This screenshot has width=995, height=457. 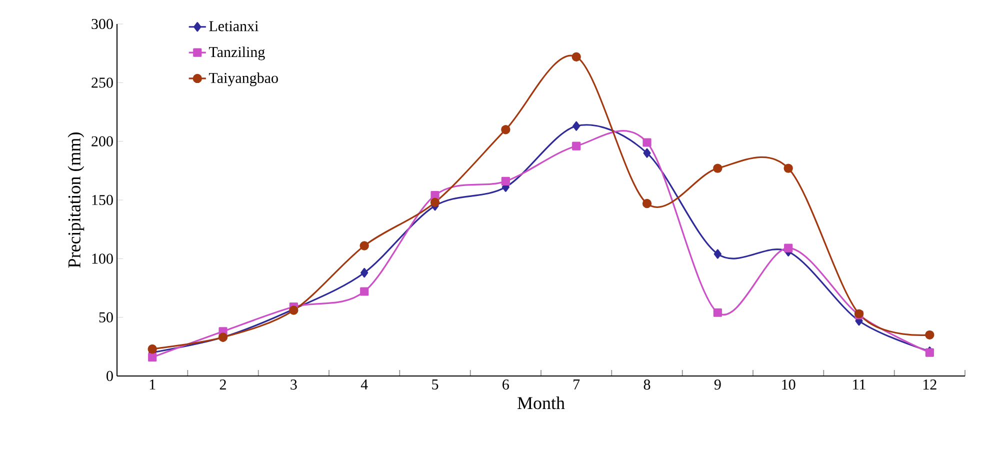 I want to click on legend-label: Taiyangbao, so click(x=243, y=79).